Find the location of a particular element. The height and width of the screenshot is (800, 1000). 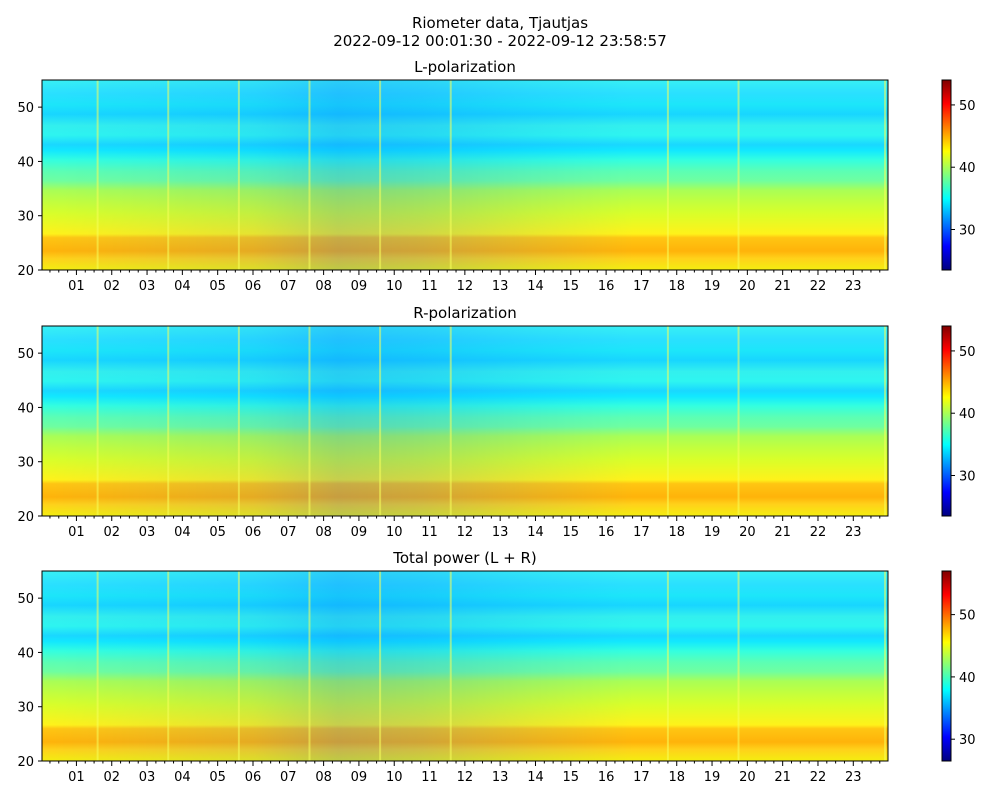

panel-title: R-polarization is located at coordinates (464, 313).